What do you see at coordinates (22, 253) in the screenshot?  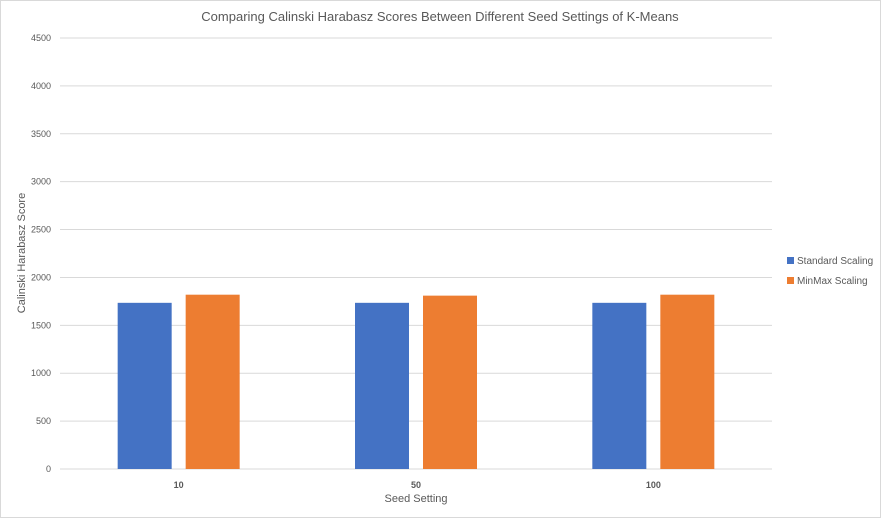 I see `y-axis-label: Calinski Harabasz Score` at bounding box center [22, 253].